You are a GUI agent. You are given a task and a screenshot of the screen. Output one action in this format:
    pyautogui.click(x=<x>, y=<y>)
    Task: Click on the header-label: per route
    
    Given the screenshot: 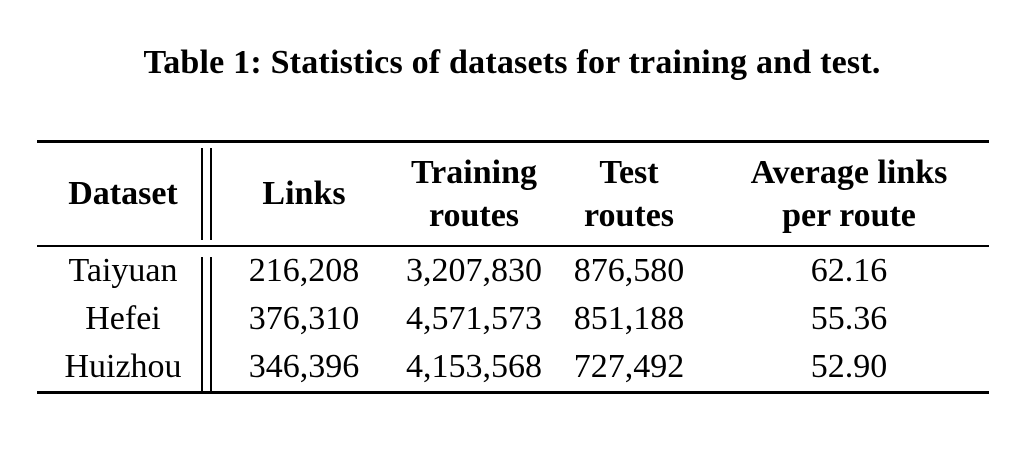 What is the action you would take?
    pyautogui.click(x=849, y=215)
    